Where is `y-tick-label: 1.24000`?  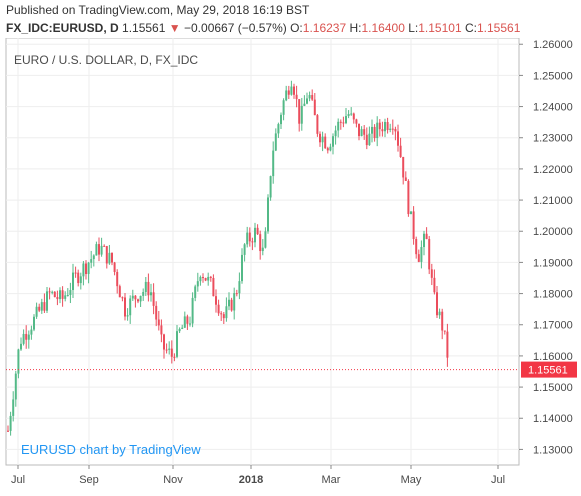 y-tick-label: 1.24000 is located at coordinates (553, 108).